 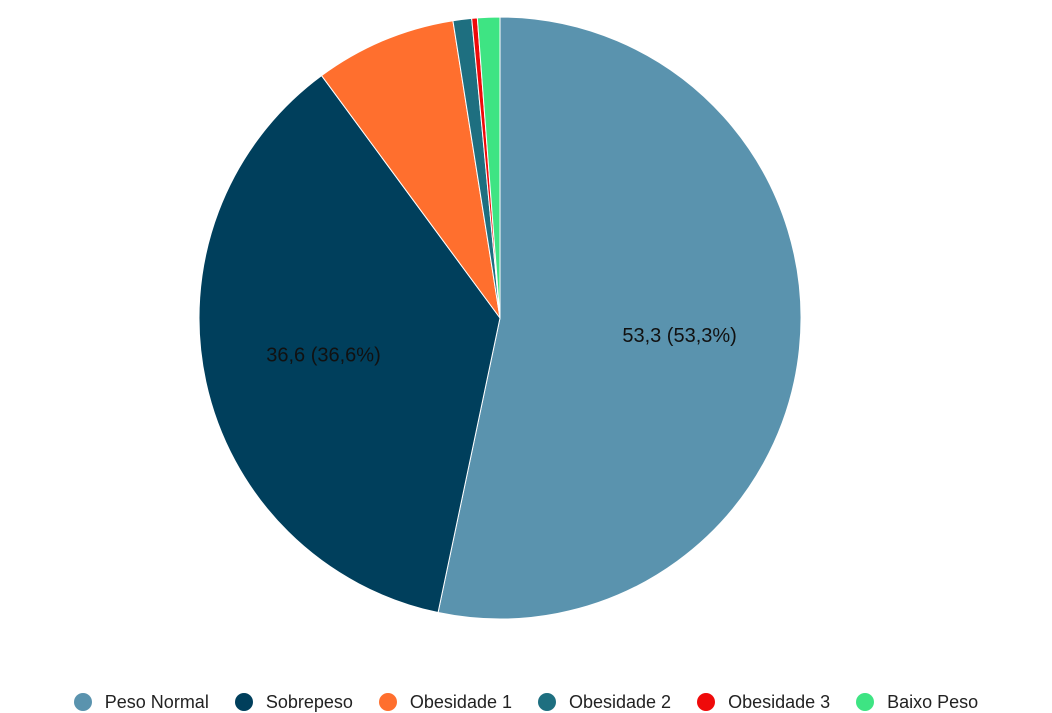 What do you see at coordinates (323, 356) in the screenshot?
I see `slice-data-label-sobrepeso: 36,6 (36,6%)` at bounding box center [323, 356].